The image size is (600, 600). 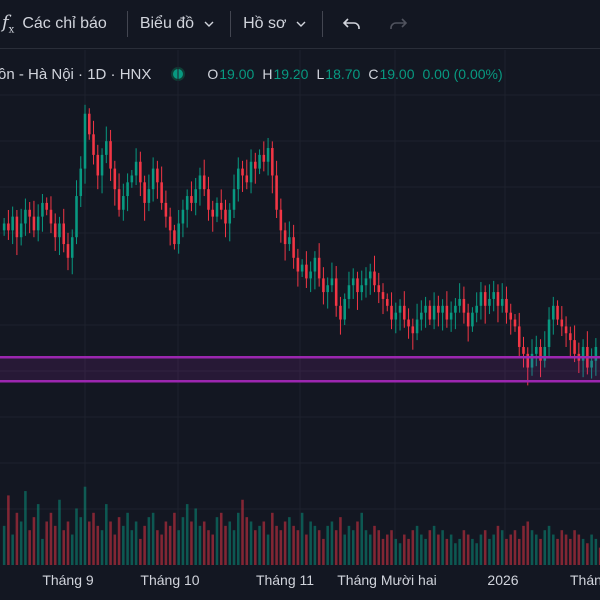 What do you see at coordinates (352, 24) in the screenshot?
I see `undo-button` at bounding box center [352, 24].